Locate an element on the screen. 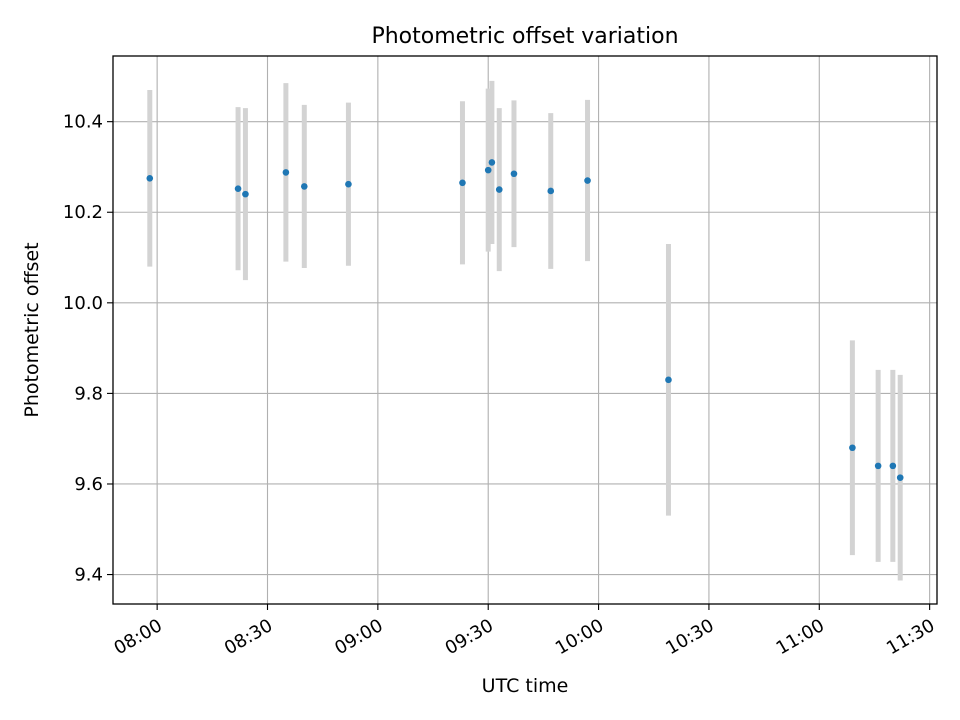 The height and width of the screenshot is (720, 960). y-axis-label: Photometric offset is located at coordinates (32, 329).